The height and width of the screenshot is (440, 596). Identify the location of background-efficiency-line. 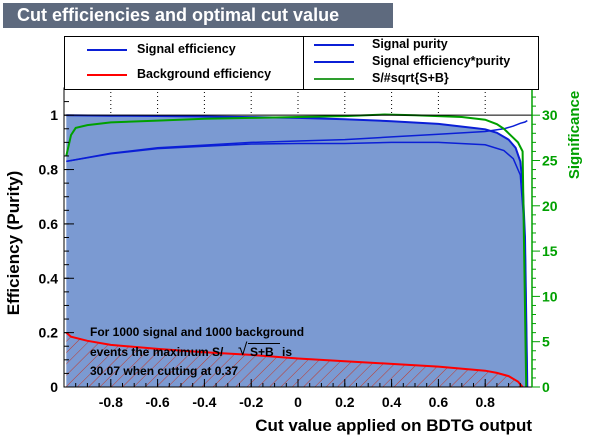
(294, 359).